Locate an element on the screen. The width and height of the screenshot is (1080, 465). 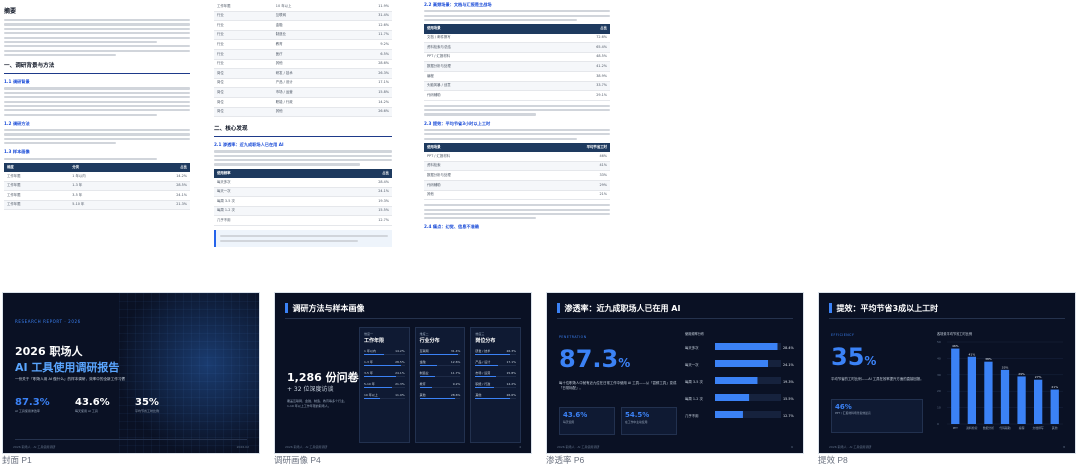
footer-page: 2026.02 is located at coordinates (242, 447).